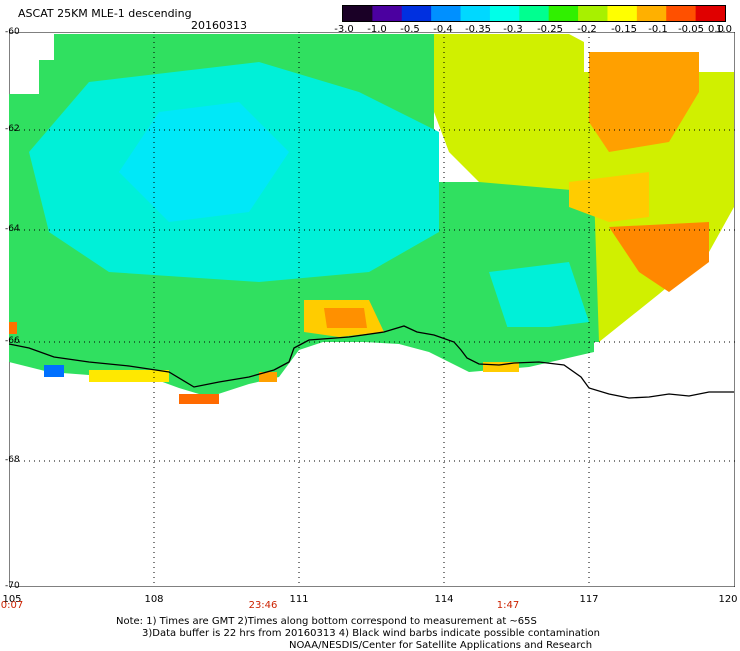  Describe the element at coordinates (508, 605) in the screenshot. I see `time-label: 1:47` at that location.